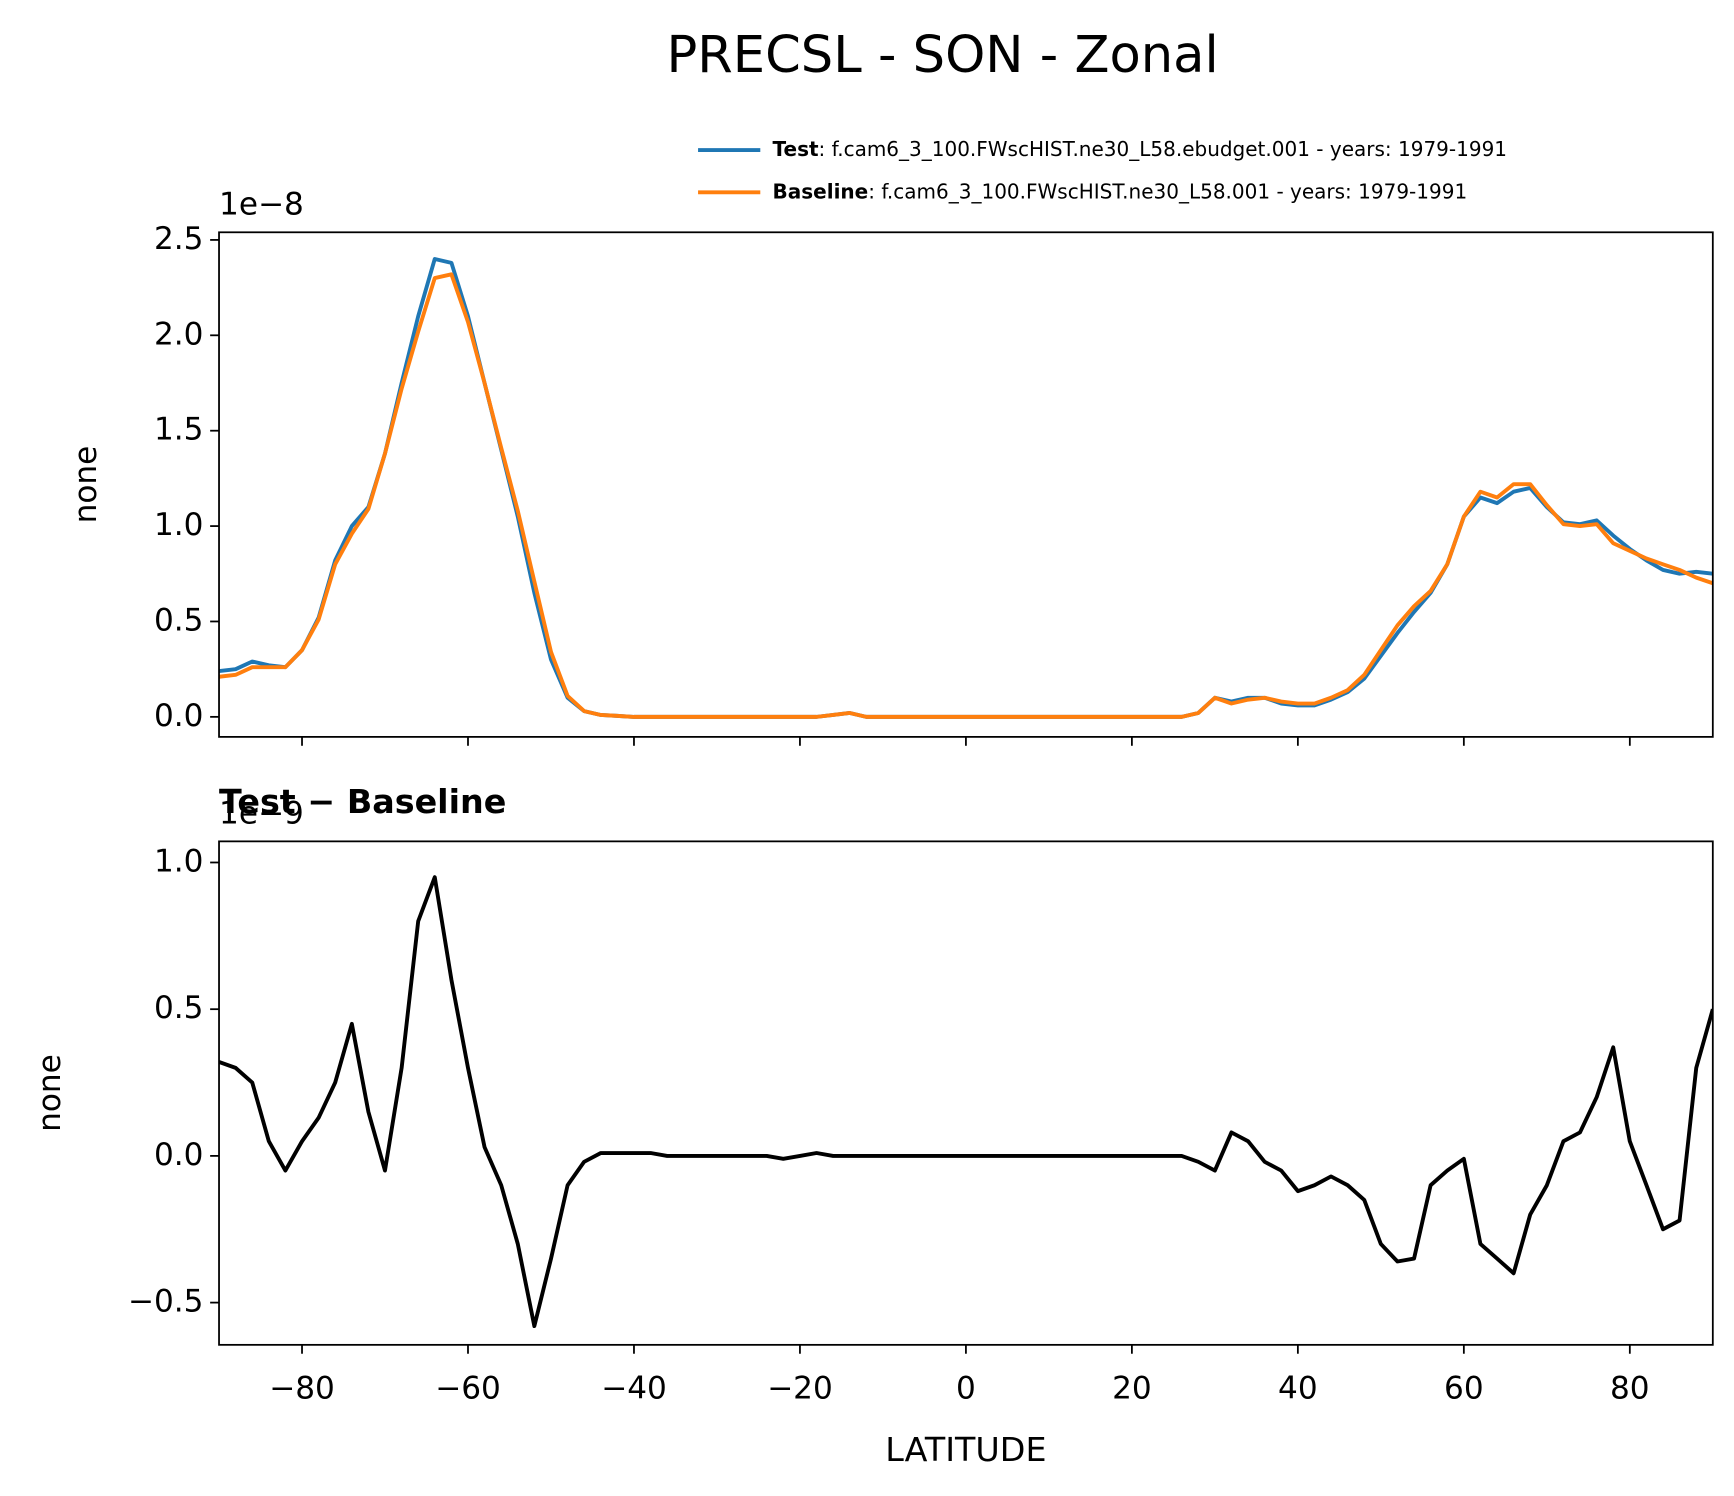  What do you see at coordinates (965, 1449) in the screenshot?
I see `x-axis-label: LATITUDE` at bounding box center [965, 1449].